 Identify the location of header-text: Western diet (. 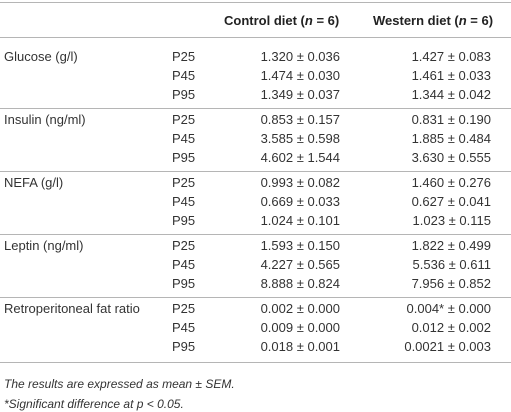
(416, 20).